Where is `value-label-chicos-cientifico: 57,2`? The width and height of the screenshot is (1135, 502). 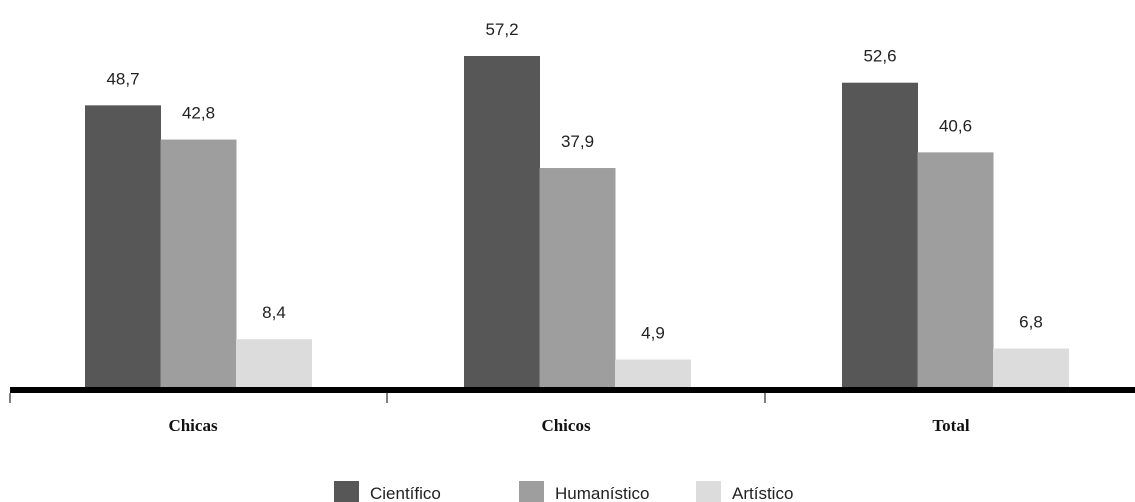
value-label-chicos-cientifico: 57,2 is located at coordinates (501, 29).